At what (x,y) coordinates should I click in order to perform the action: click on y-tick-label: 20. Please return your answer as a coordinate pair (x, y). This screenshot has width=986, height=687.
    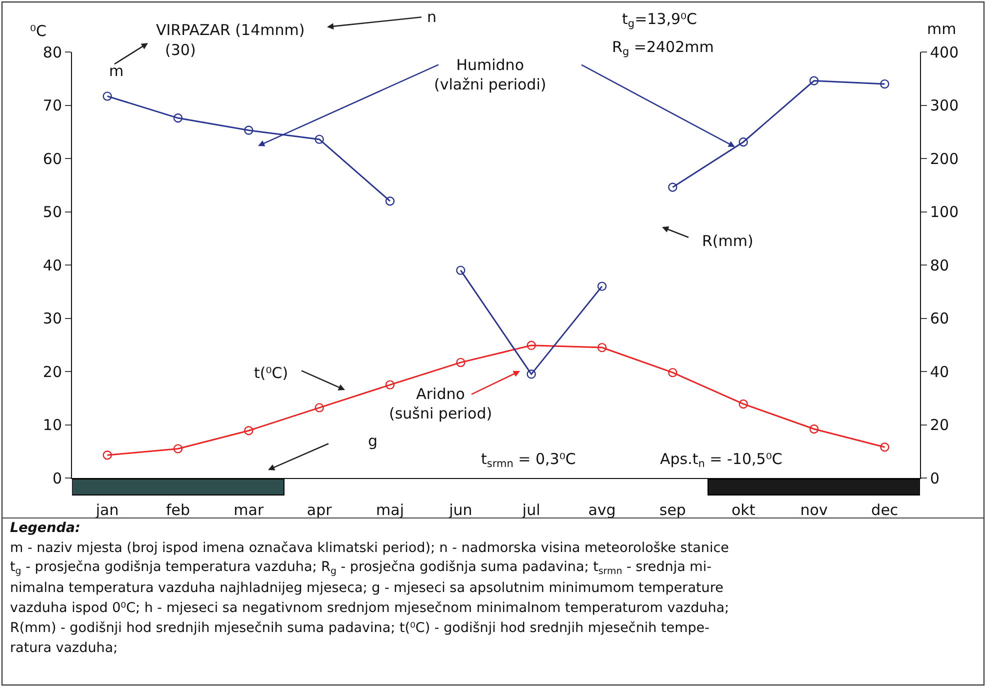
    Looking at the image, I should click on (52, 371).